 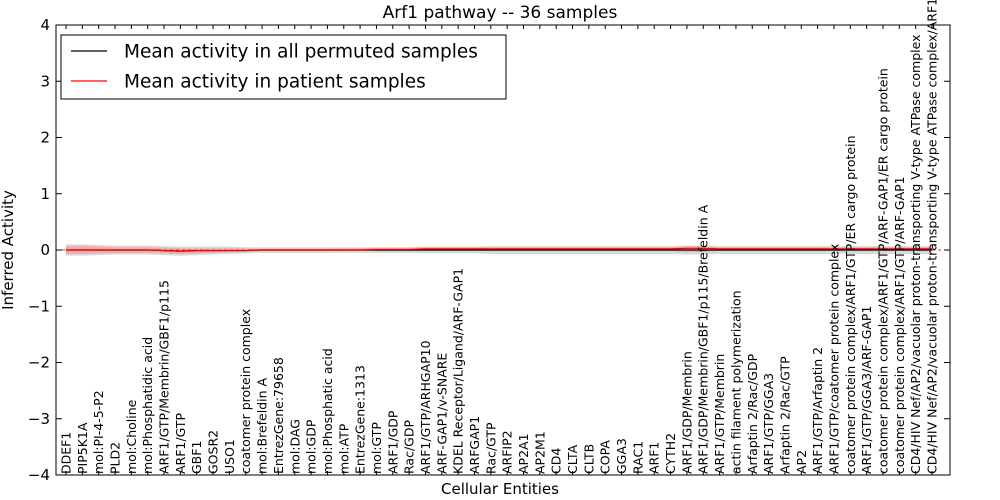 I want to click on y-tick-label: 3, so click(x=45, y=81).